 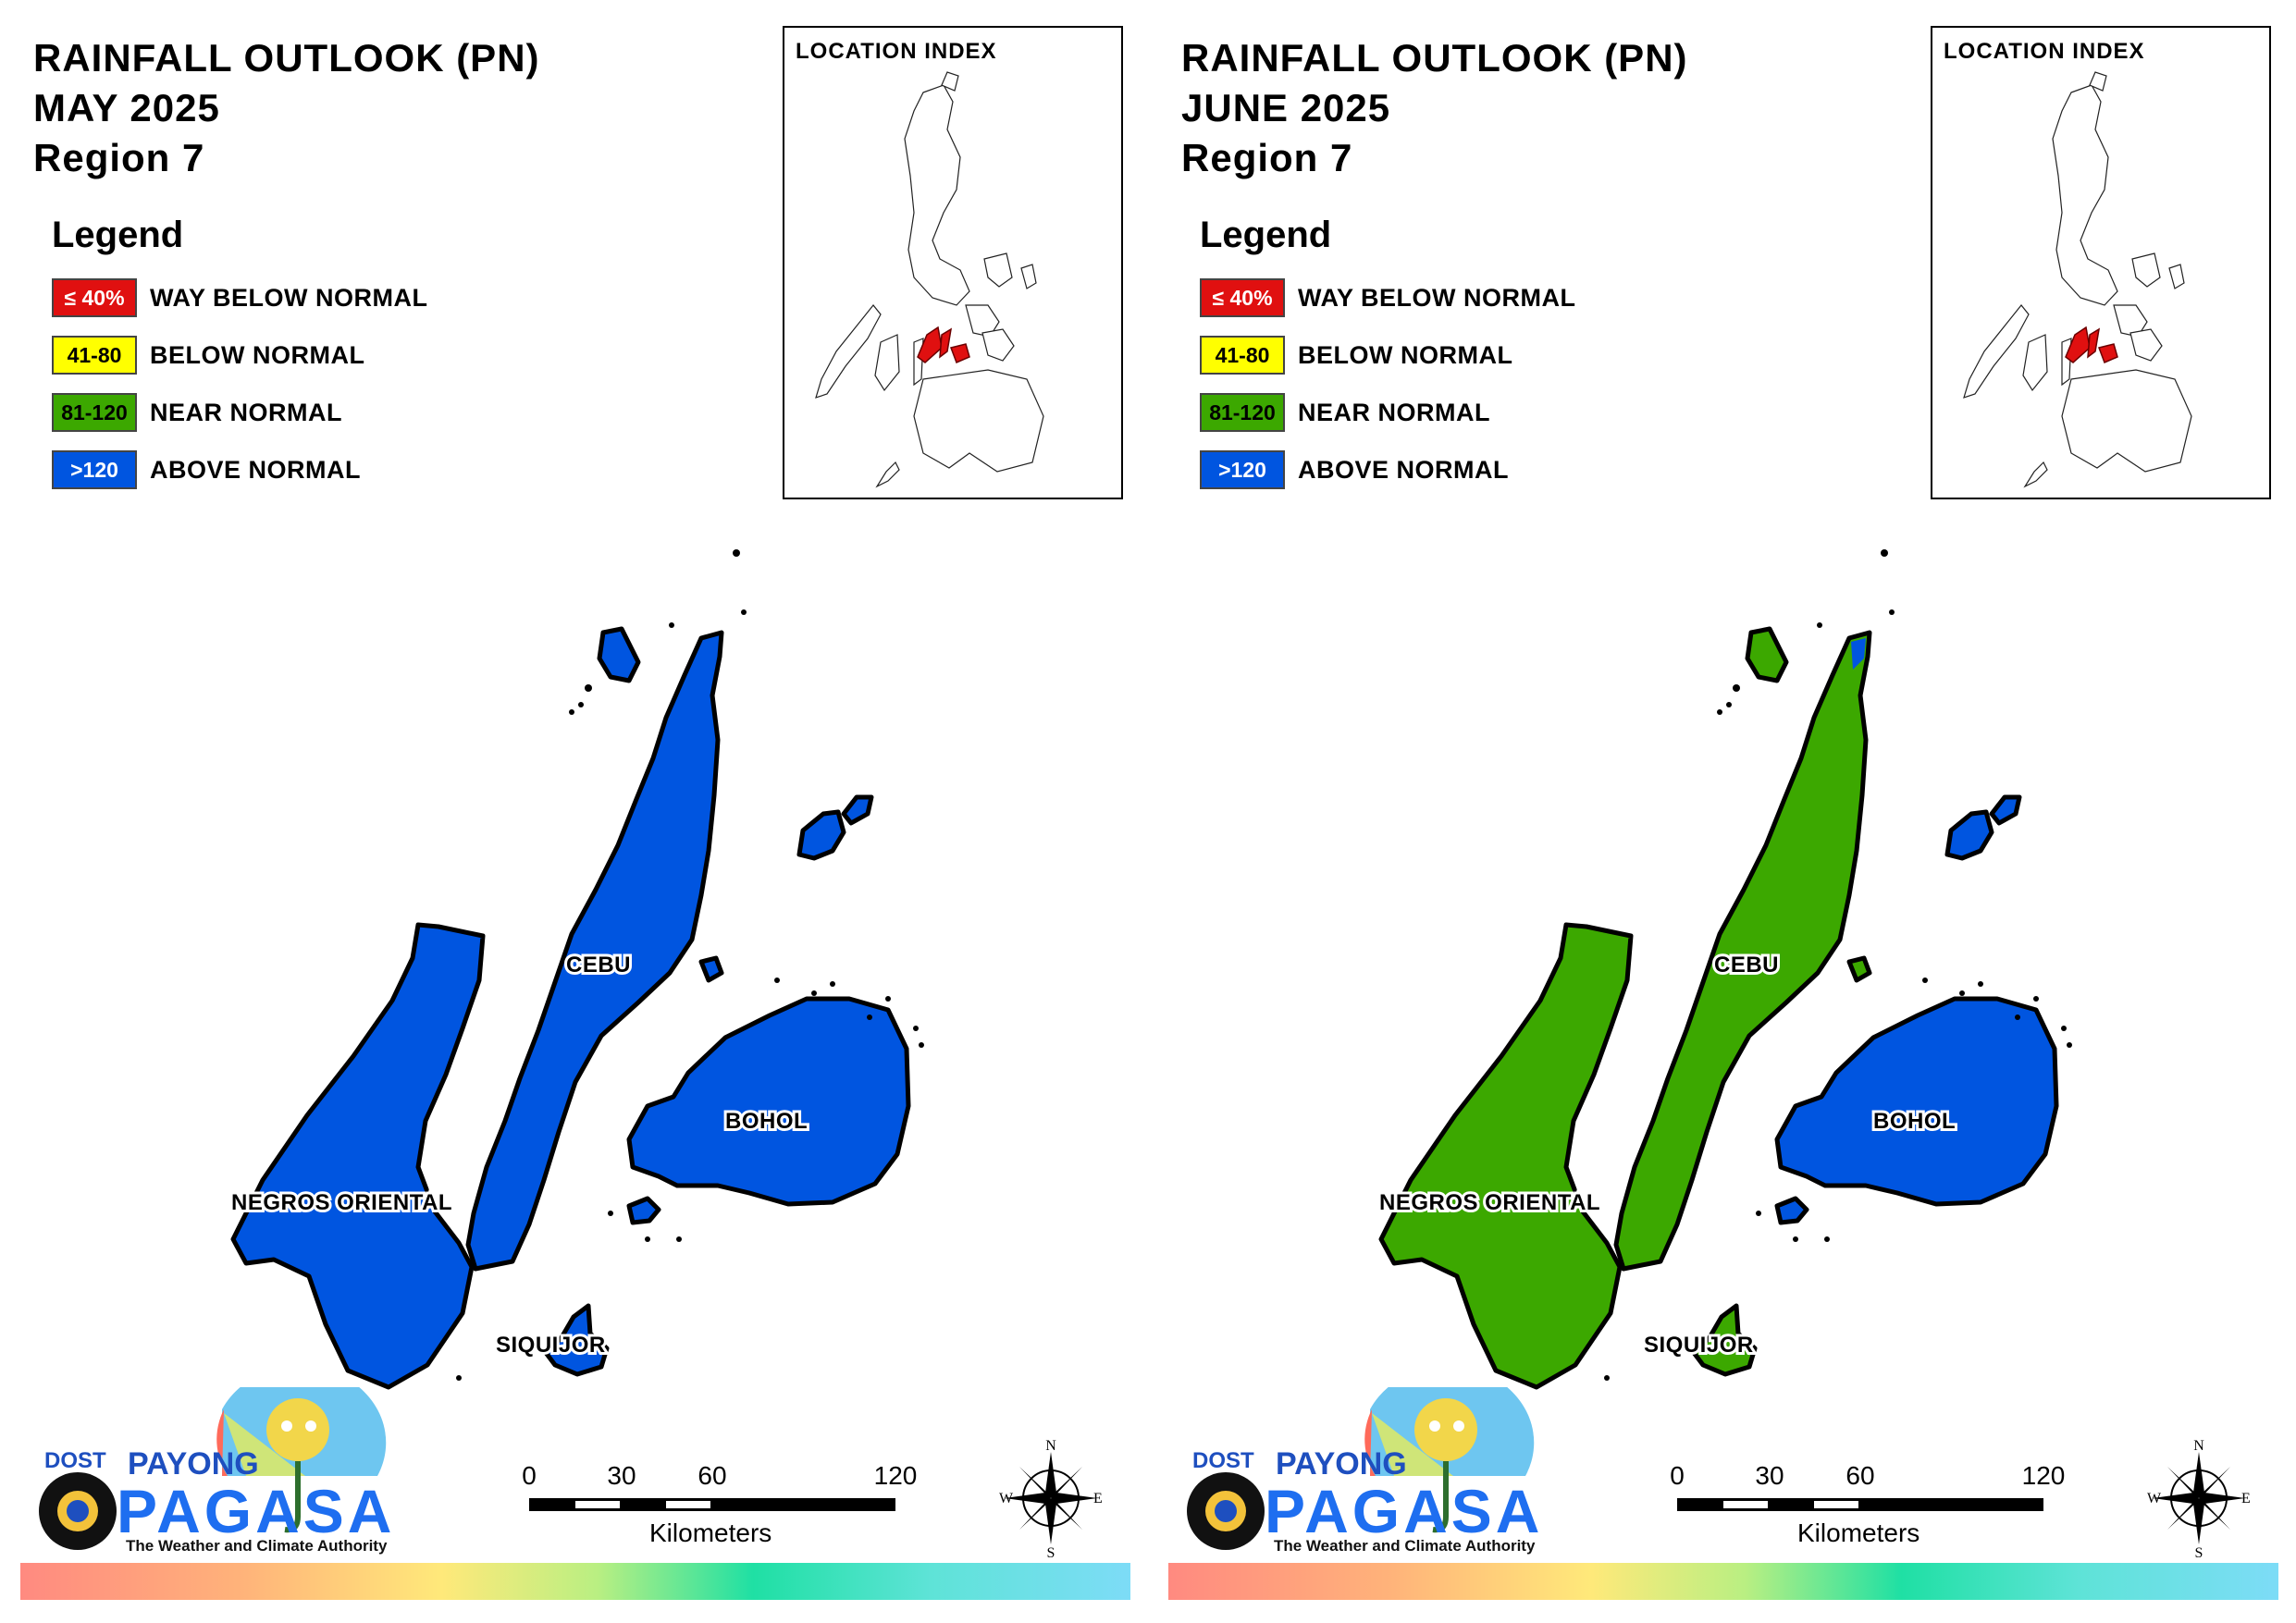 What do you see at coordinates (94, 469) in the screenshot?
I see `legend-swatch: >120` at bounding box center [94, 469].